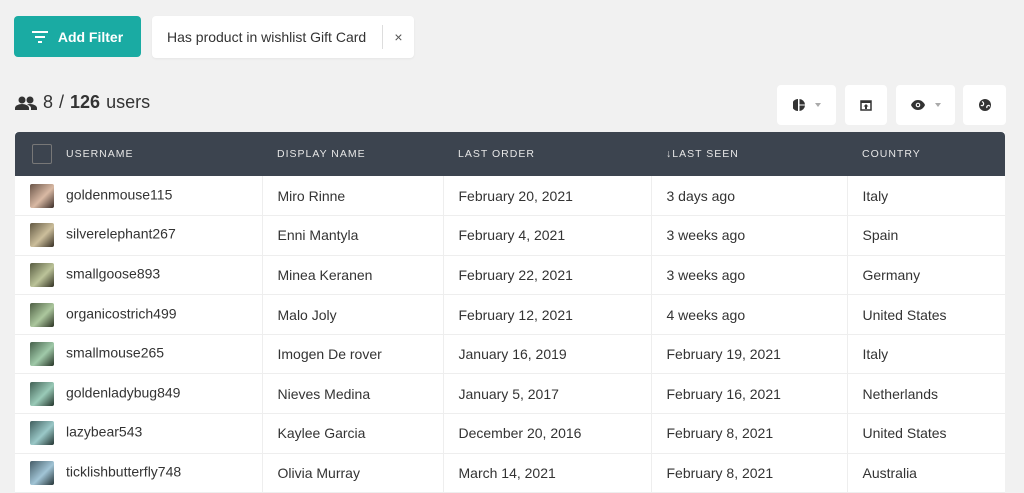 This screenshot has width=1024, height=493. I want to click on globe-icon, so click(984, 105).